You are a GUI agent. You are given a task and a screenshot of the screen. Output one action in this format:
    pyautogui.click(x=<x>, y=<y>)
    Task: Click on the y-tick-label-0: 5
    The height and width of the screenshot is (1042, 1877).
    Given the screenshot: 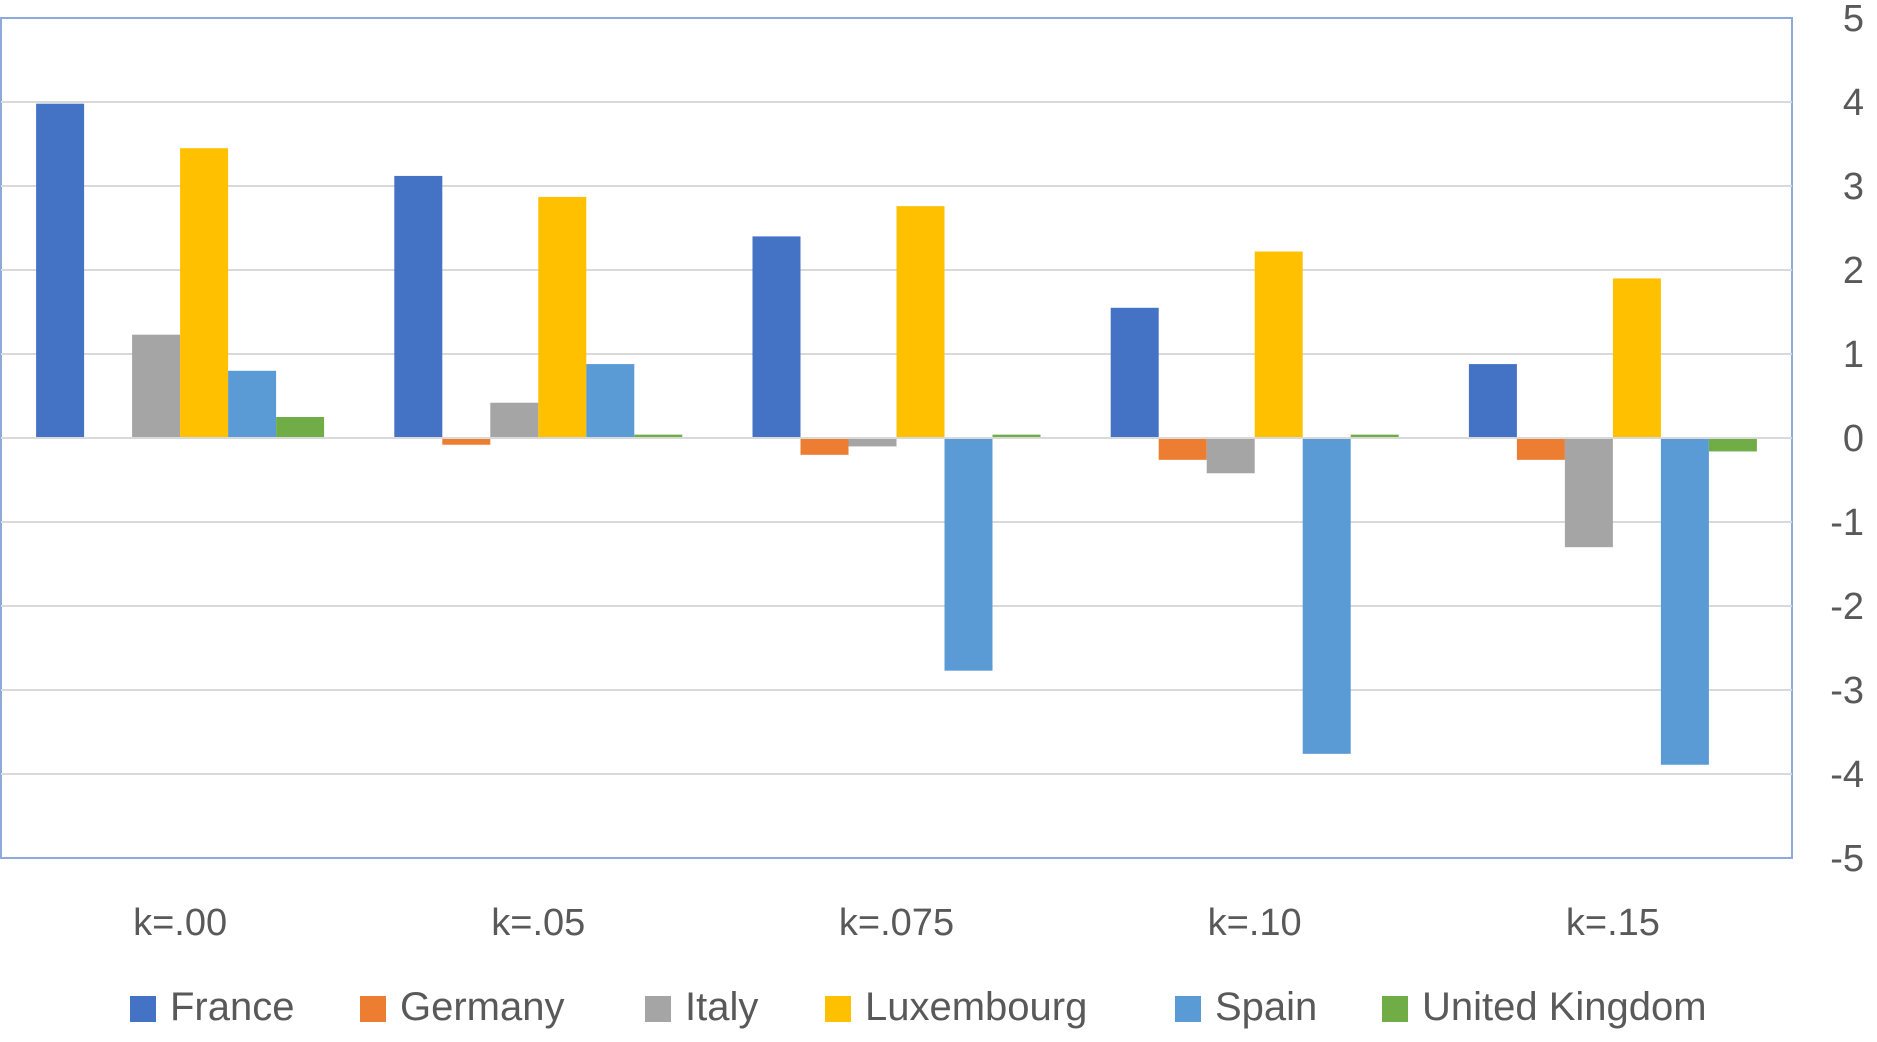 What is the action you would take?
    pyautogui.click(x=1853, y=20)
    